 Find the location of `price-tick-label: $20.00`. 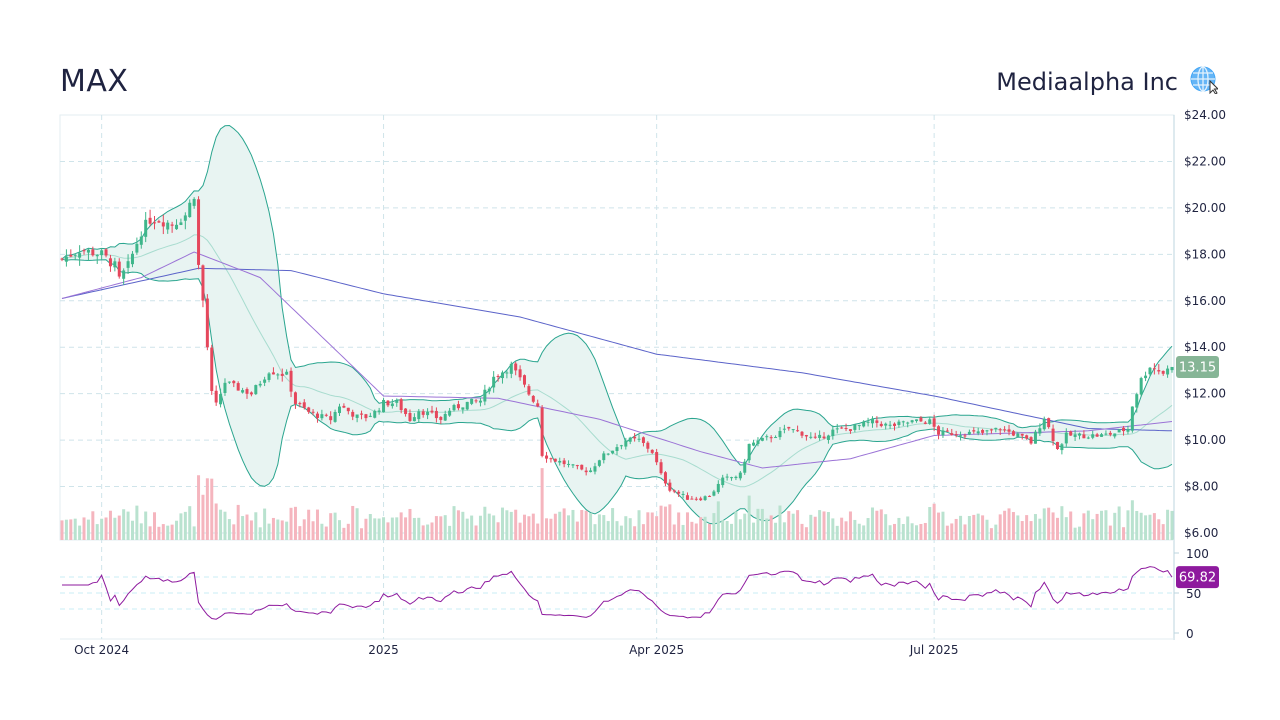

price-tick-label: $20.00 is located at coordinates (1205, 208).